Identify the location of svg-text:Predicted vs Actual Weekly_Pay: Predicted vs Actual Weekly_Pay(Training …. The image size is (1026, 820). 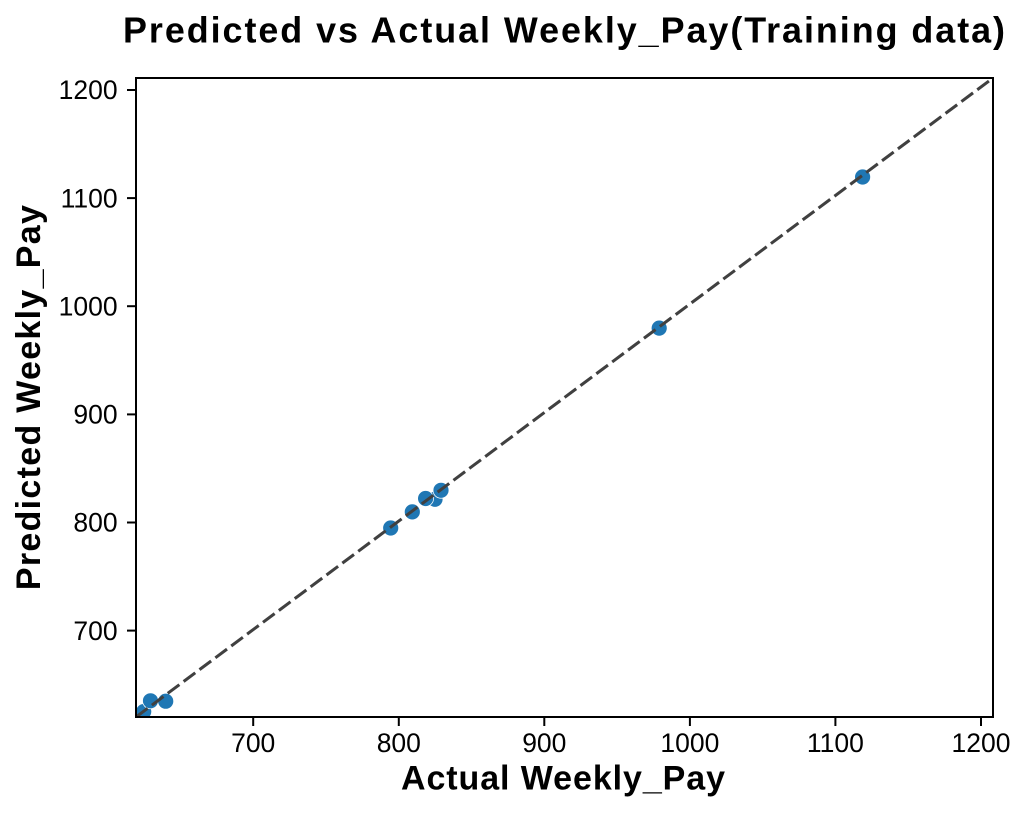
(564, 31).